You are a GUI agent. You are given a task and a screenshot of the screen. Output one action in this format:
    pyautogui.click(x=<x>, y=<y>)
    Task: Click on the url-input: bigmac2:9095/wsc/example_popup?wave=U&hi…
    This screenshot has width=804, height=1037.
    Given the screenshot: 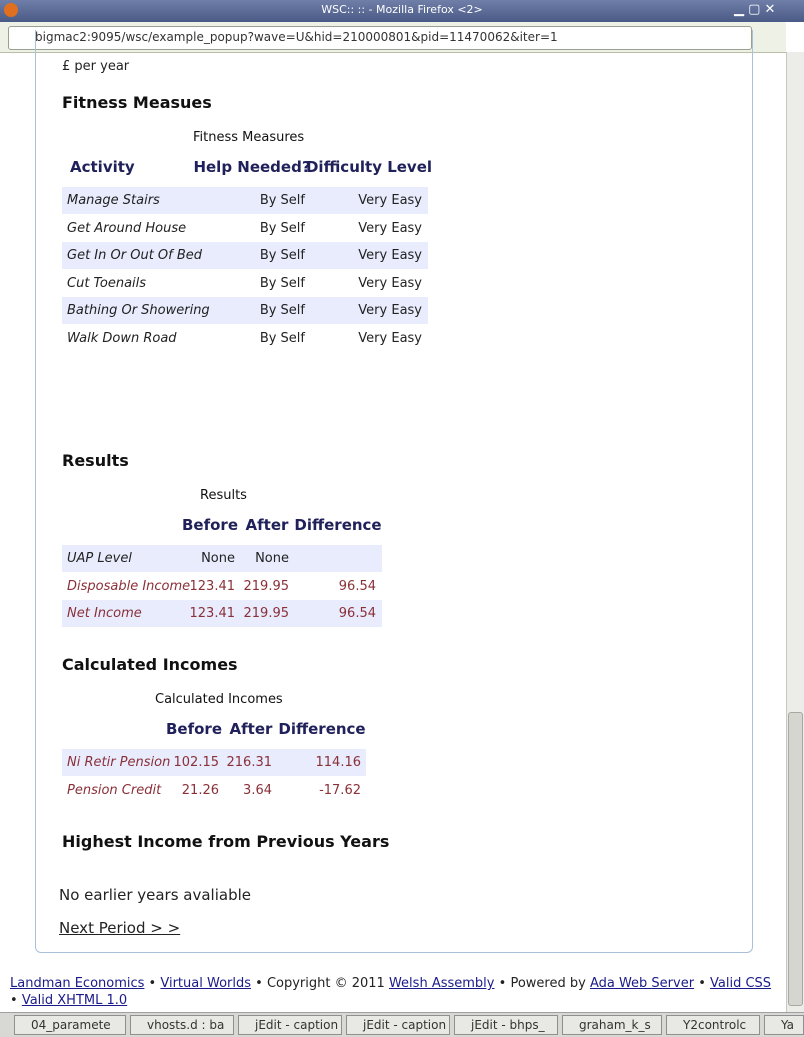 What is the action you would take?
    pyautogui.click(x=380, y=38)
    